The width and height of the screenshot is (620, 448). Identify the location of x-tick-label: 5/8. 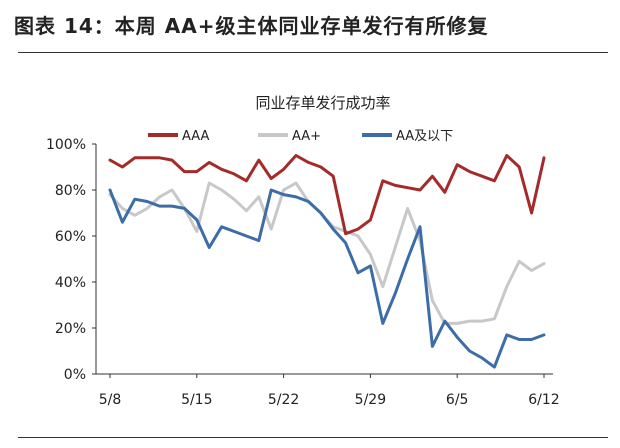
(110, 400).